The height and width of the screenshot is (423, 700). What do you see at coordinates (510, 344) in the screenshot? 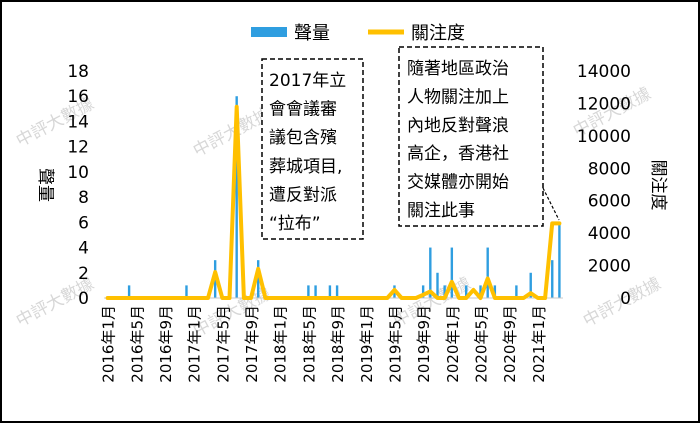
I see `x-tick-label: 2020年9月` at bounding box center [510, 344].